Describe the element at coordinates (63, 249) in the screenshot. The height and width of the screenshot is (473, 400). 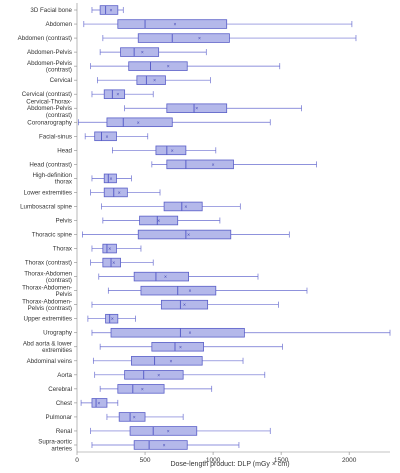
I see `category-label-line: Thorax` at that location.